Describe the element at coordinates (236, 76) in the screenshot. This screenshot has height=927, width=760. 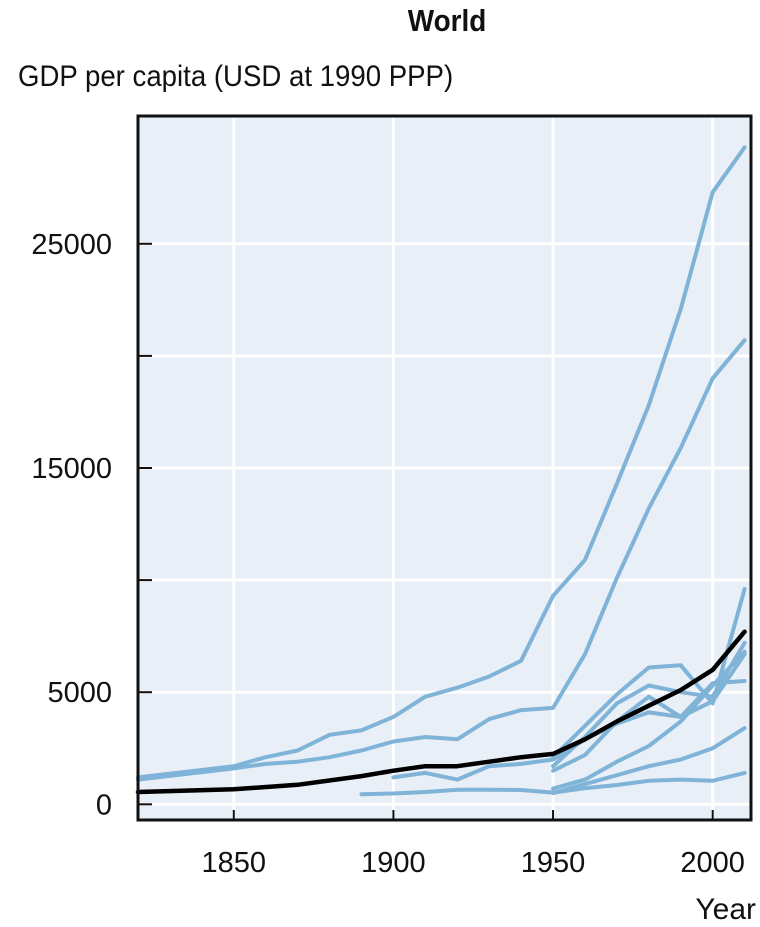
I see `y-axis-title: GDP per capita (USD at 1990 PPP)` at that location.